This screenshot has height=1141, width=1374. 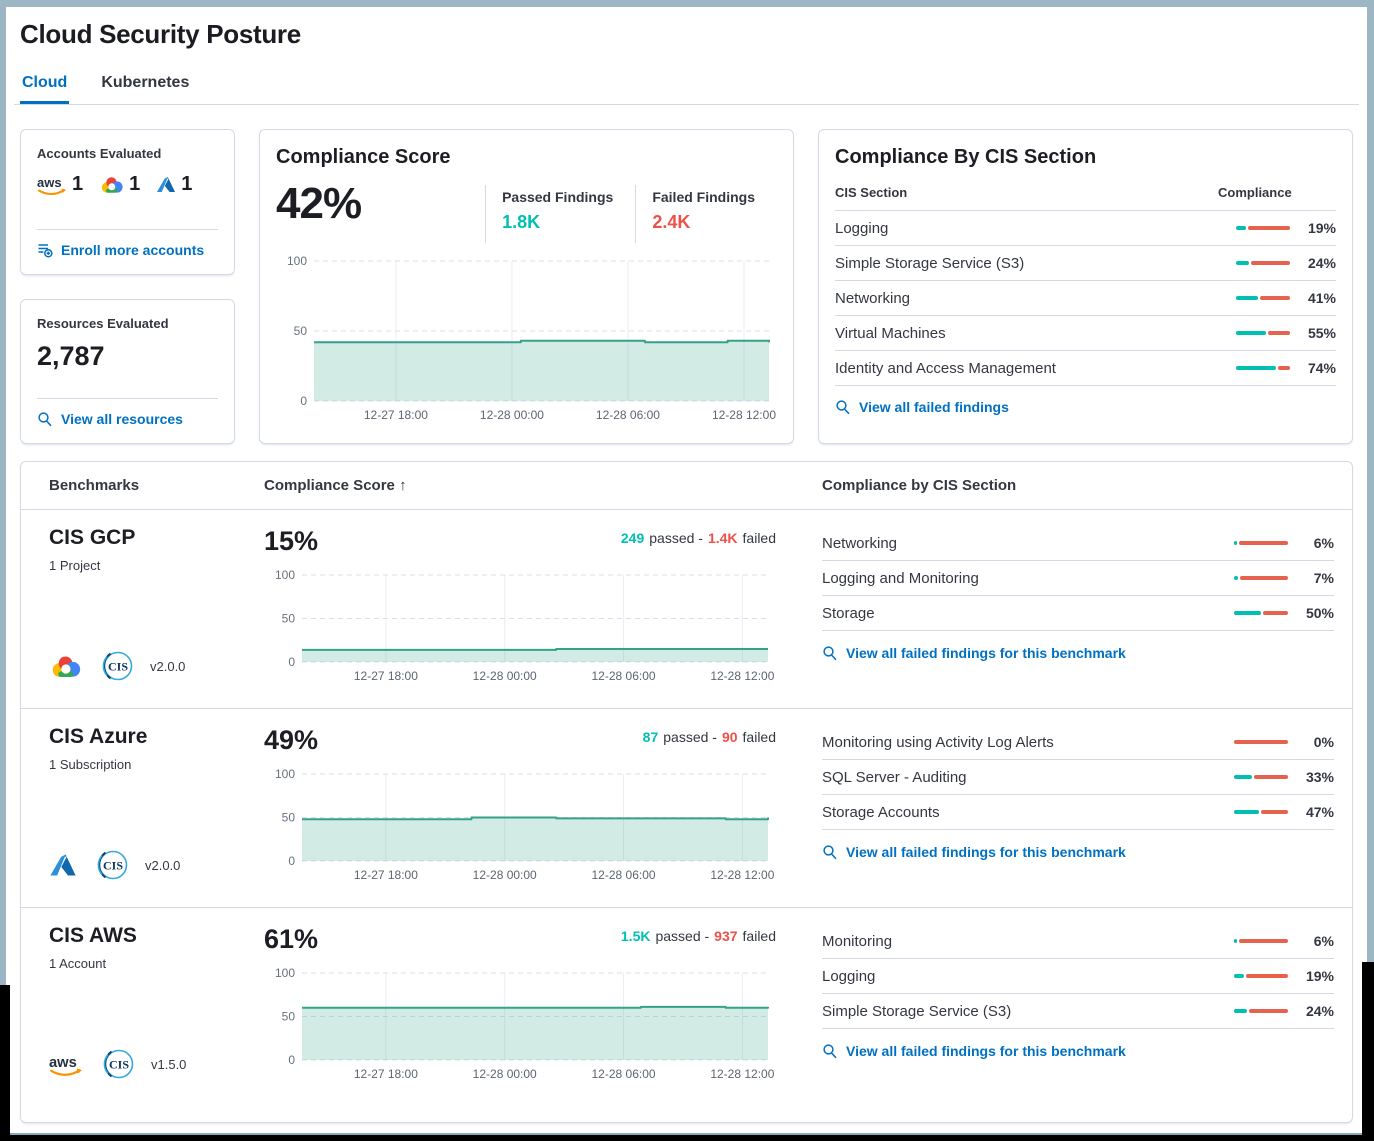 I want to click on cis-section-row: Virtual Machines 55%, so click(x=1085, y=333).